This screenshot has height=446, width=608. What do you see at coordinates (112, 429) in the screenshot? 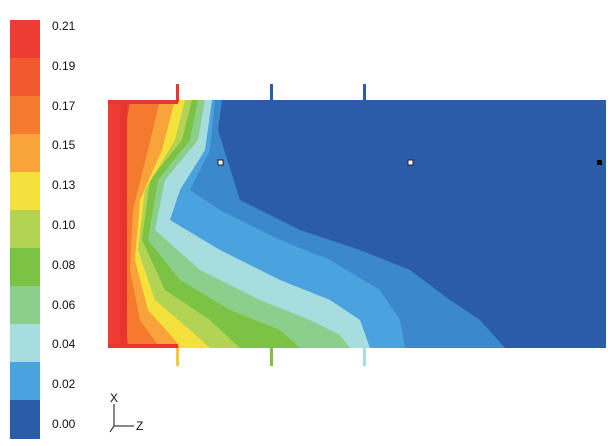
I see `axis-triad-diagonal` at bounding box center [112, 429].